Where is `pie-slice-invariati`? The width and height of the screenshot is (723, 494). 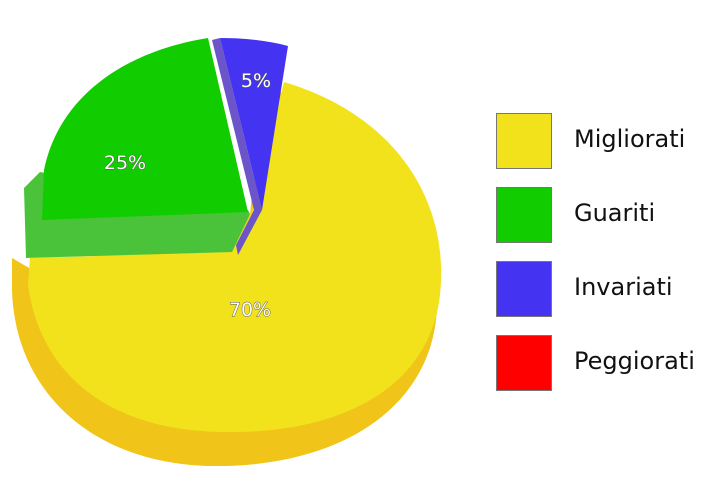
pie-slice-invariati is located at coordinates (254, 124).